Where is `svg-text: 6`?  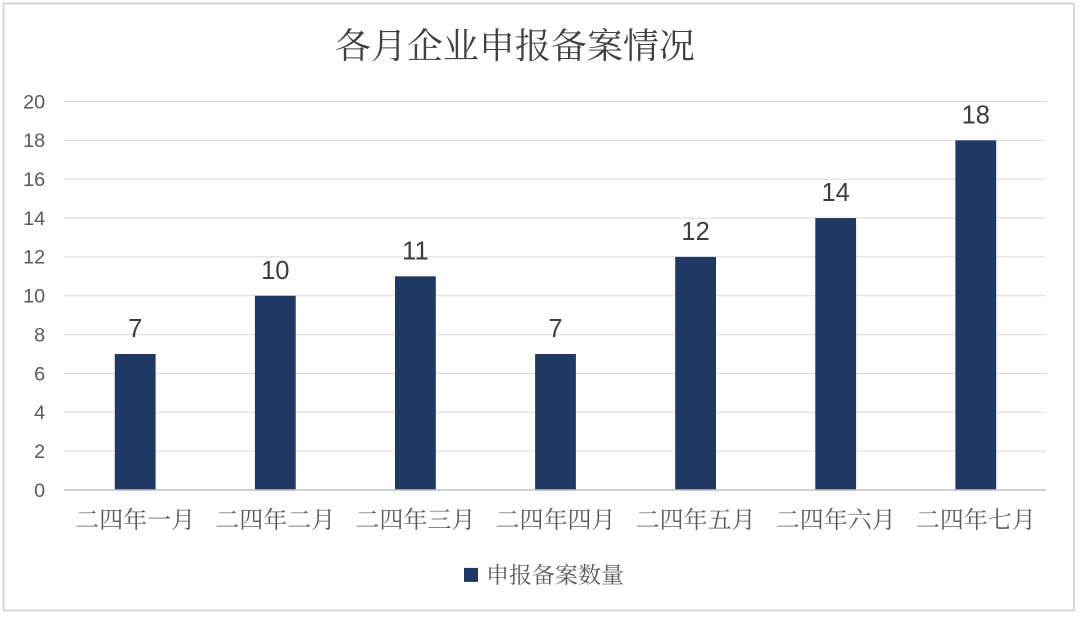 svg-text: 6 is located at coordinates (39, 374).